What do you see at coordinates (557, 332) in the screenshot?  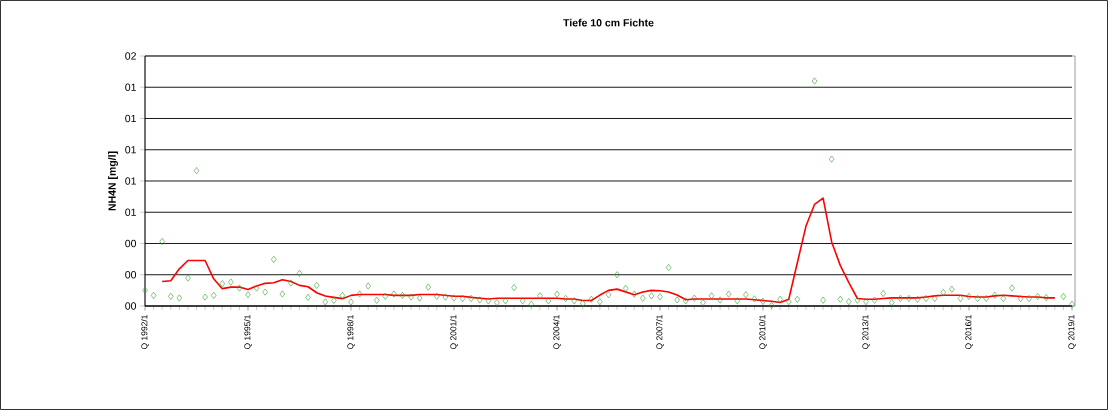 I see `x-tick-label: Q 2004/1` at bounding box center [557, 332].